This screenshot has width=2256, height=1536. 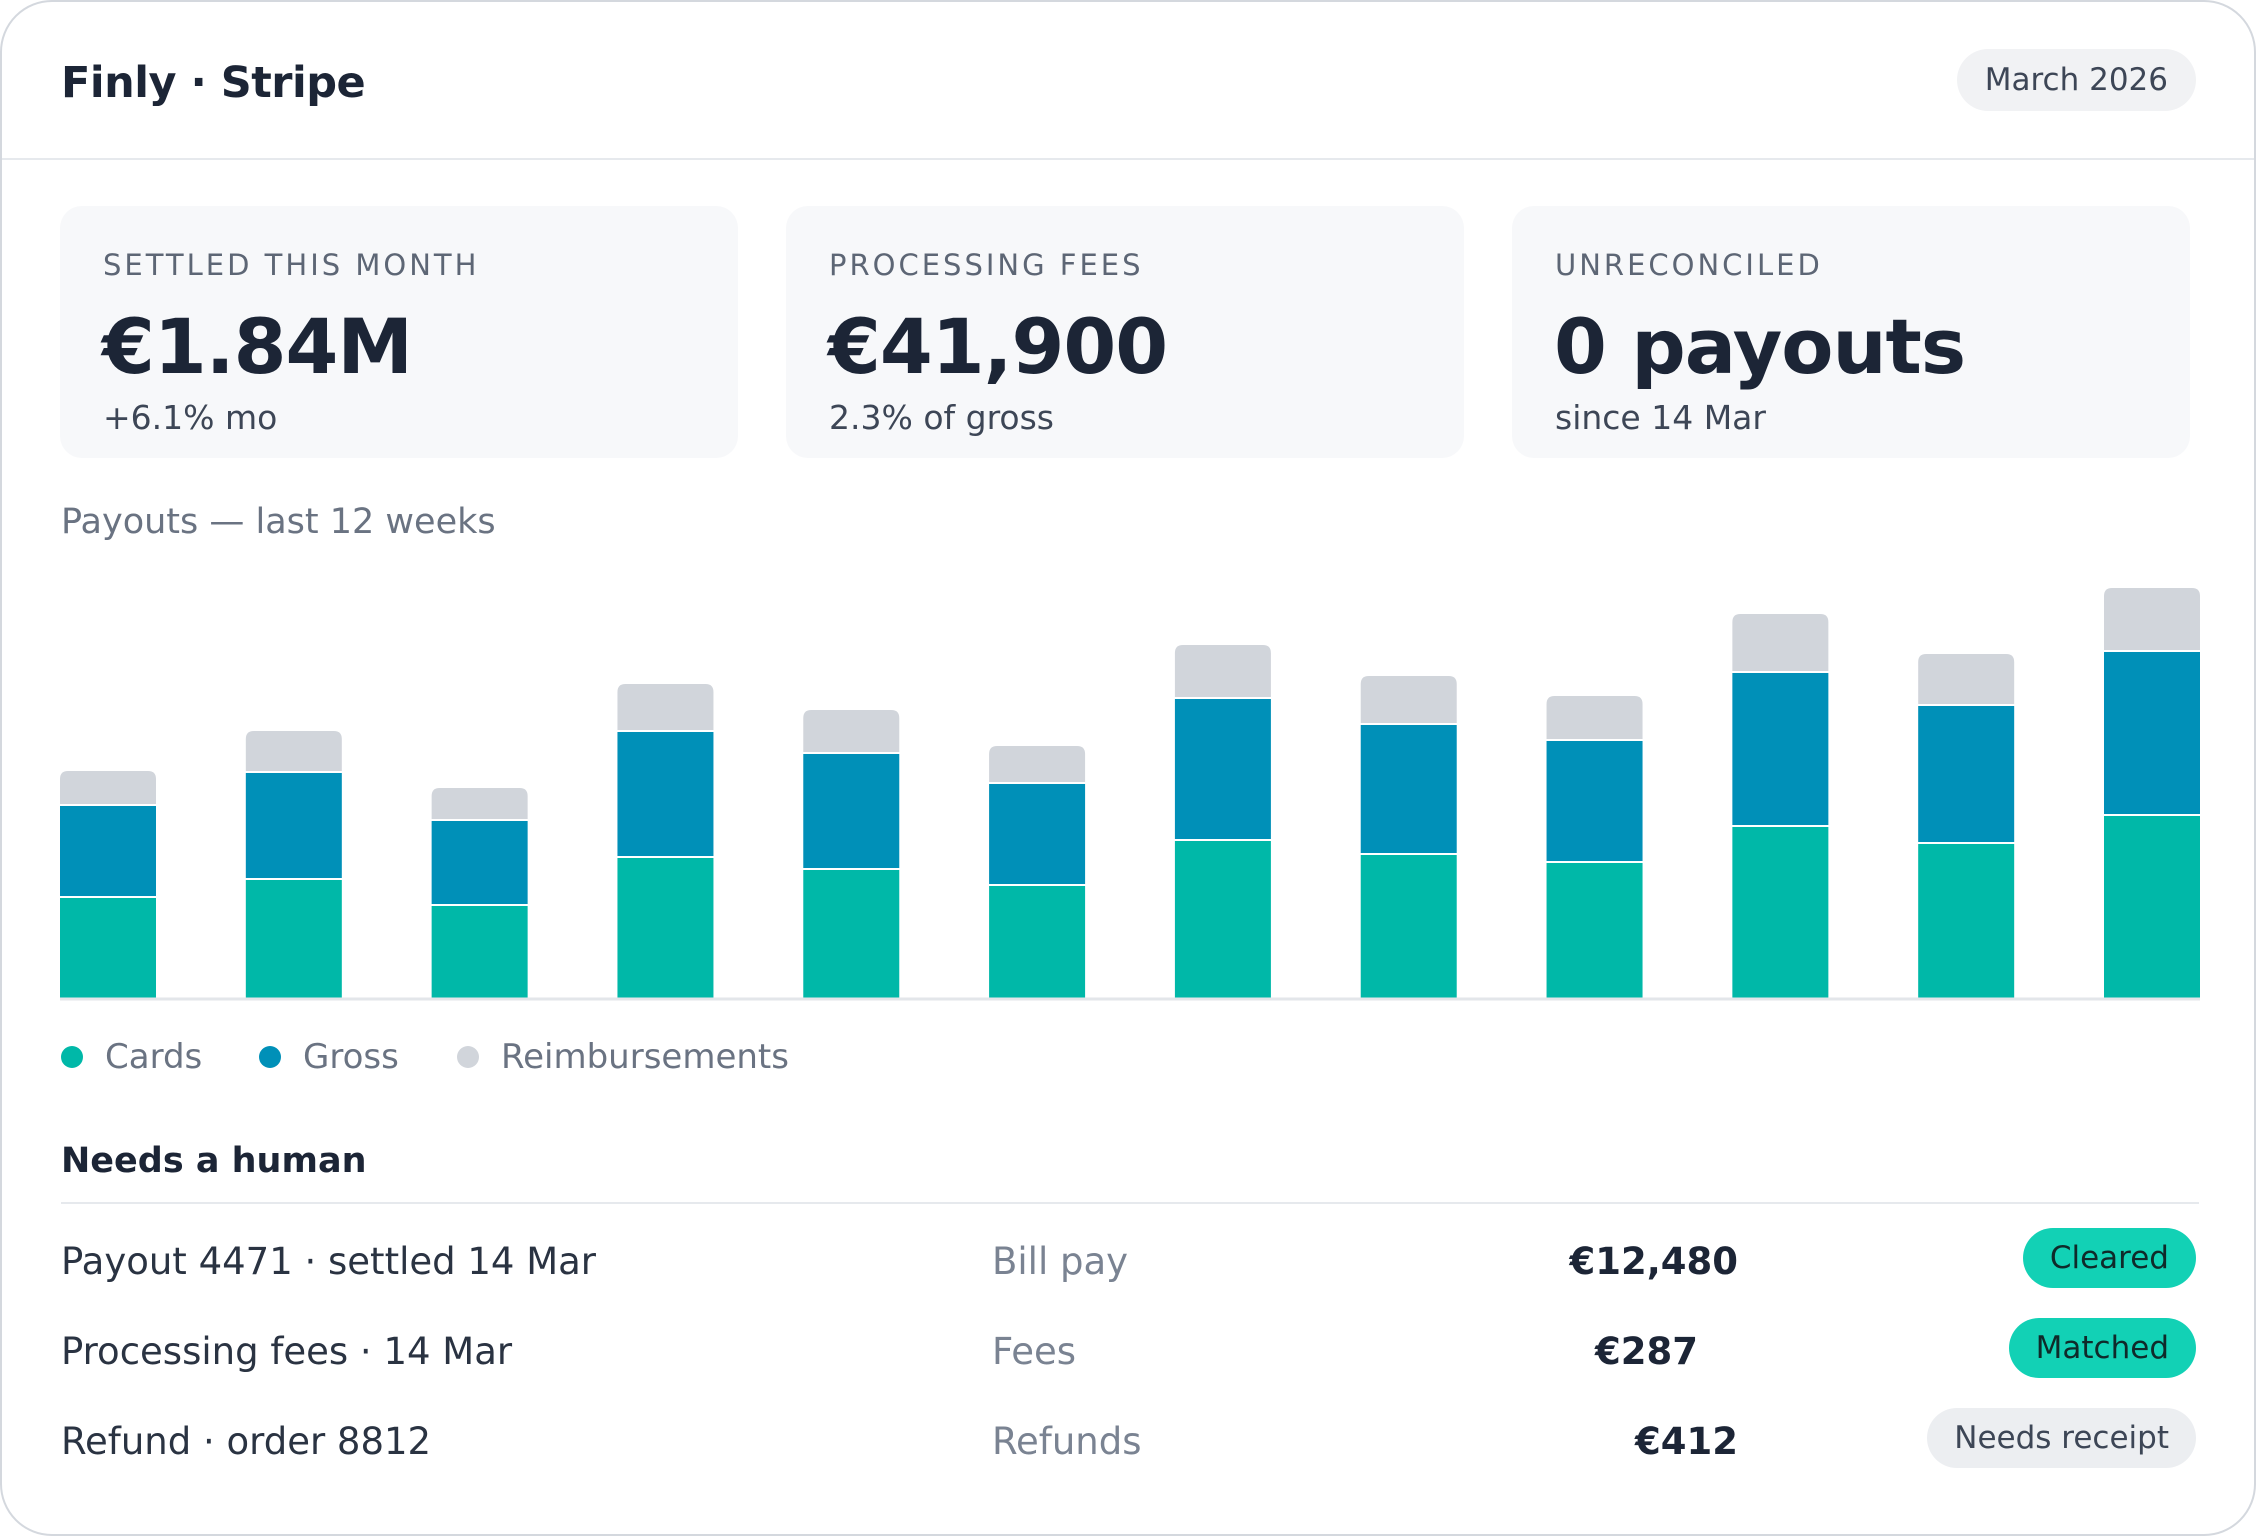 I want to click on kpi-label: SETTLED THIS MONTH, so click(x=291, y=265).